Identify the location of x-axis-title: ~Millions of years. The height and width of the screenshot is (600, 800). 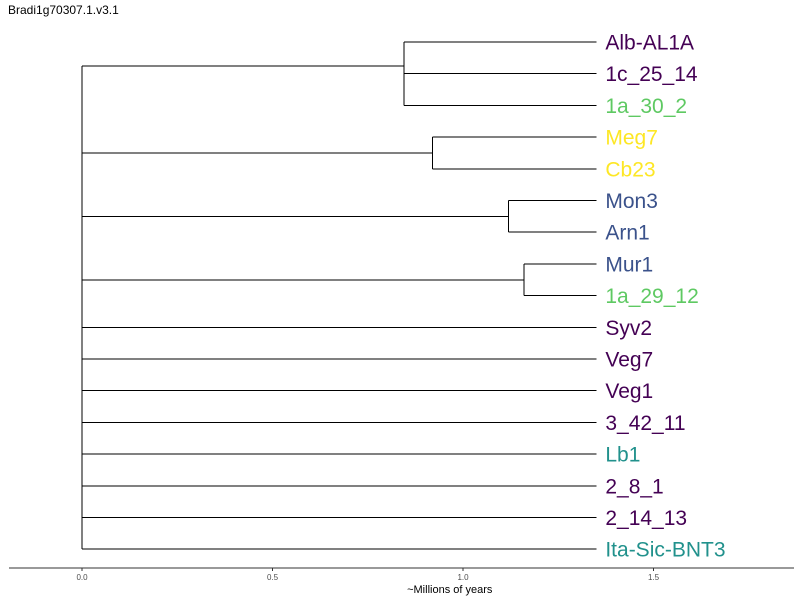
(450, 590).